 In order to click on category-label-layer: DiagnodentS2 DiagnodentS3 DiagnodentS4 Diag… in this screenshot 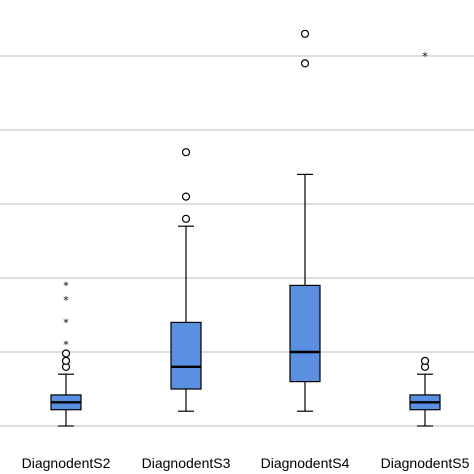, I will do `click(246, 463)`.